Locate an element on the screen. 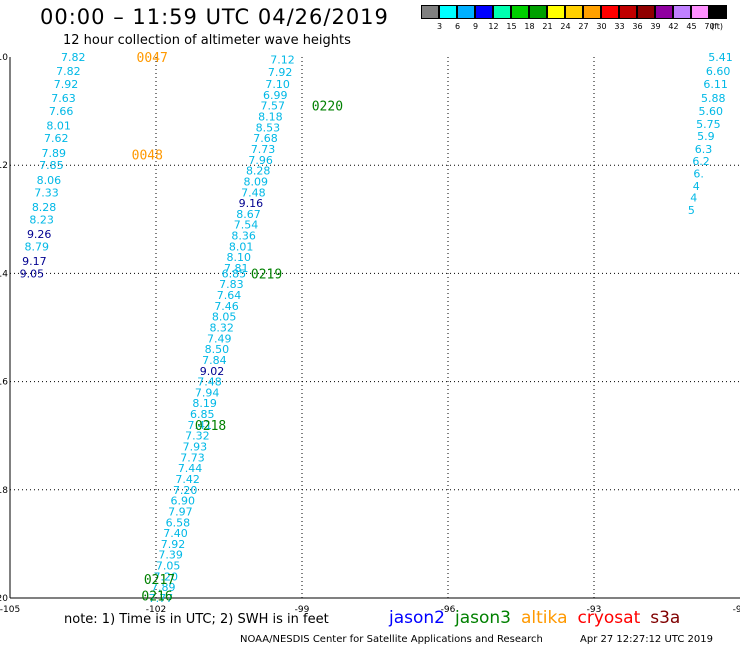 Image resolution: width=740 pixels, height=650 pixels. legend-units: (ft) is located at coordinates (717, 26).